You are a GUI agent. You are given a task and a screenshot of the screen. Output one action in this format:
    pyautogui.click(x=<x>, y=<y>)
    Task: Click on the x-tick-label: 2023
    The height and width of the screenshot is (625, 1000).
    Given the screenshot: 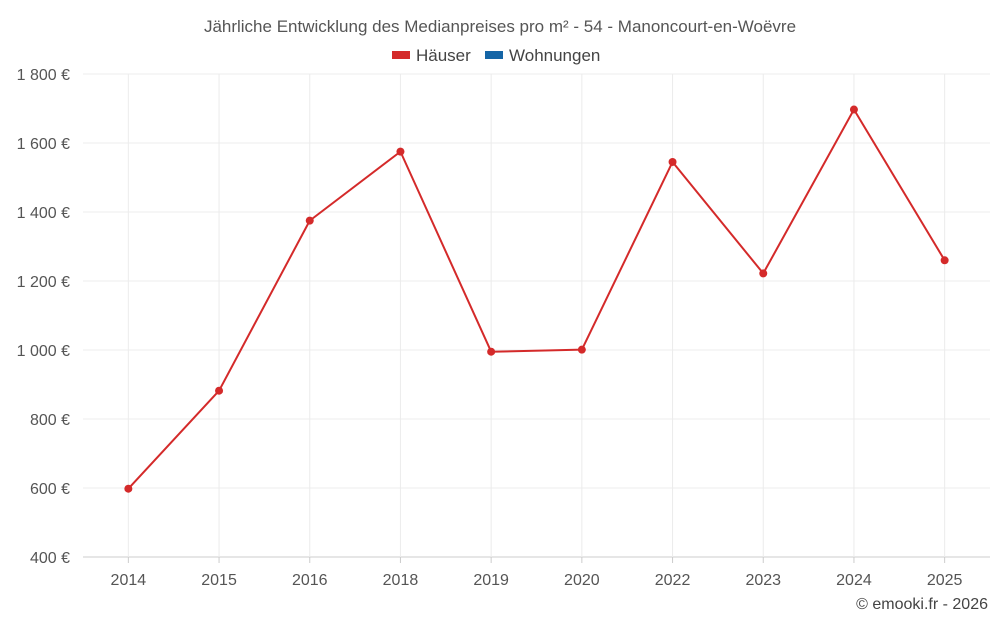 What is the action you would take?
    pyautogui.click(x=763, y=580)
    